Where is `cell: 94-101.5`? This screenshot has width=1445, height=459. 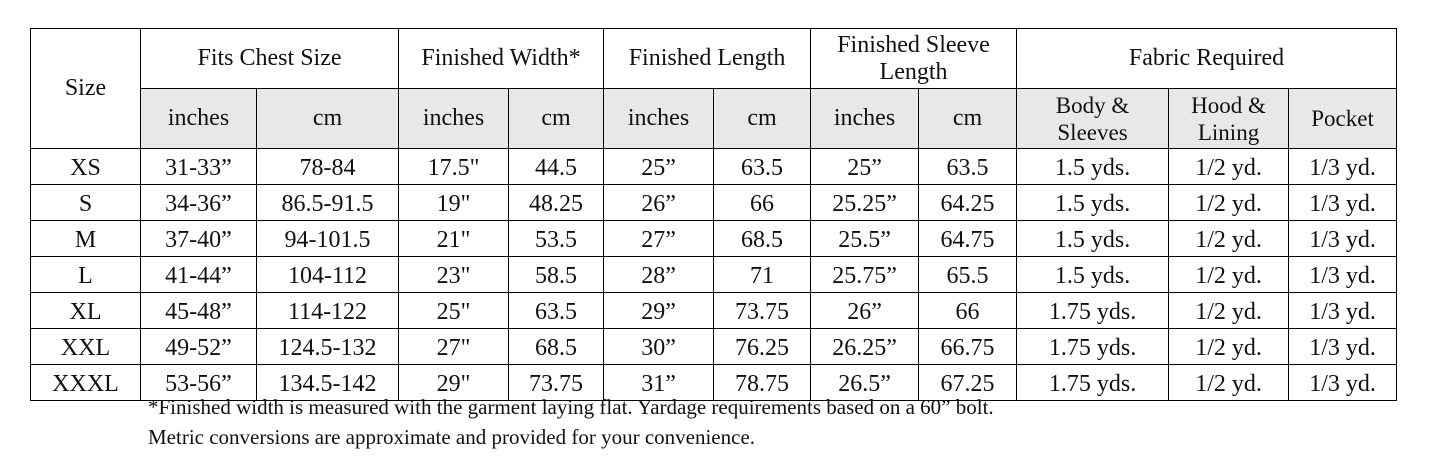 cell: 94-101.5 is located at coordinates (327, 238).